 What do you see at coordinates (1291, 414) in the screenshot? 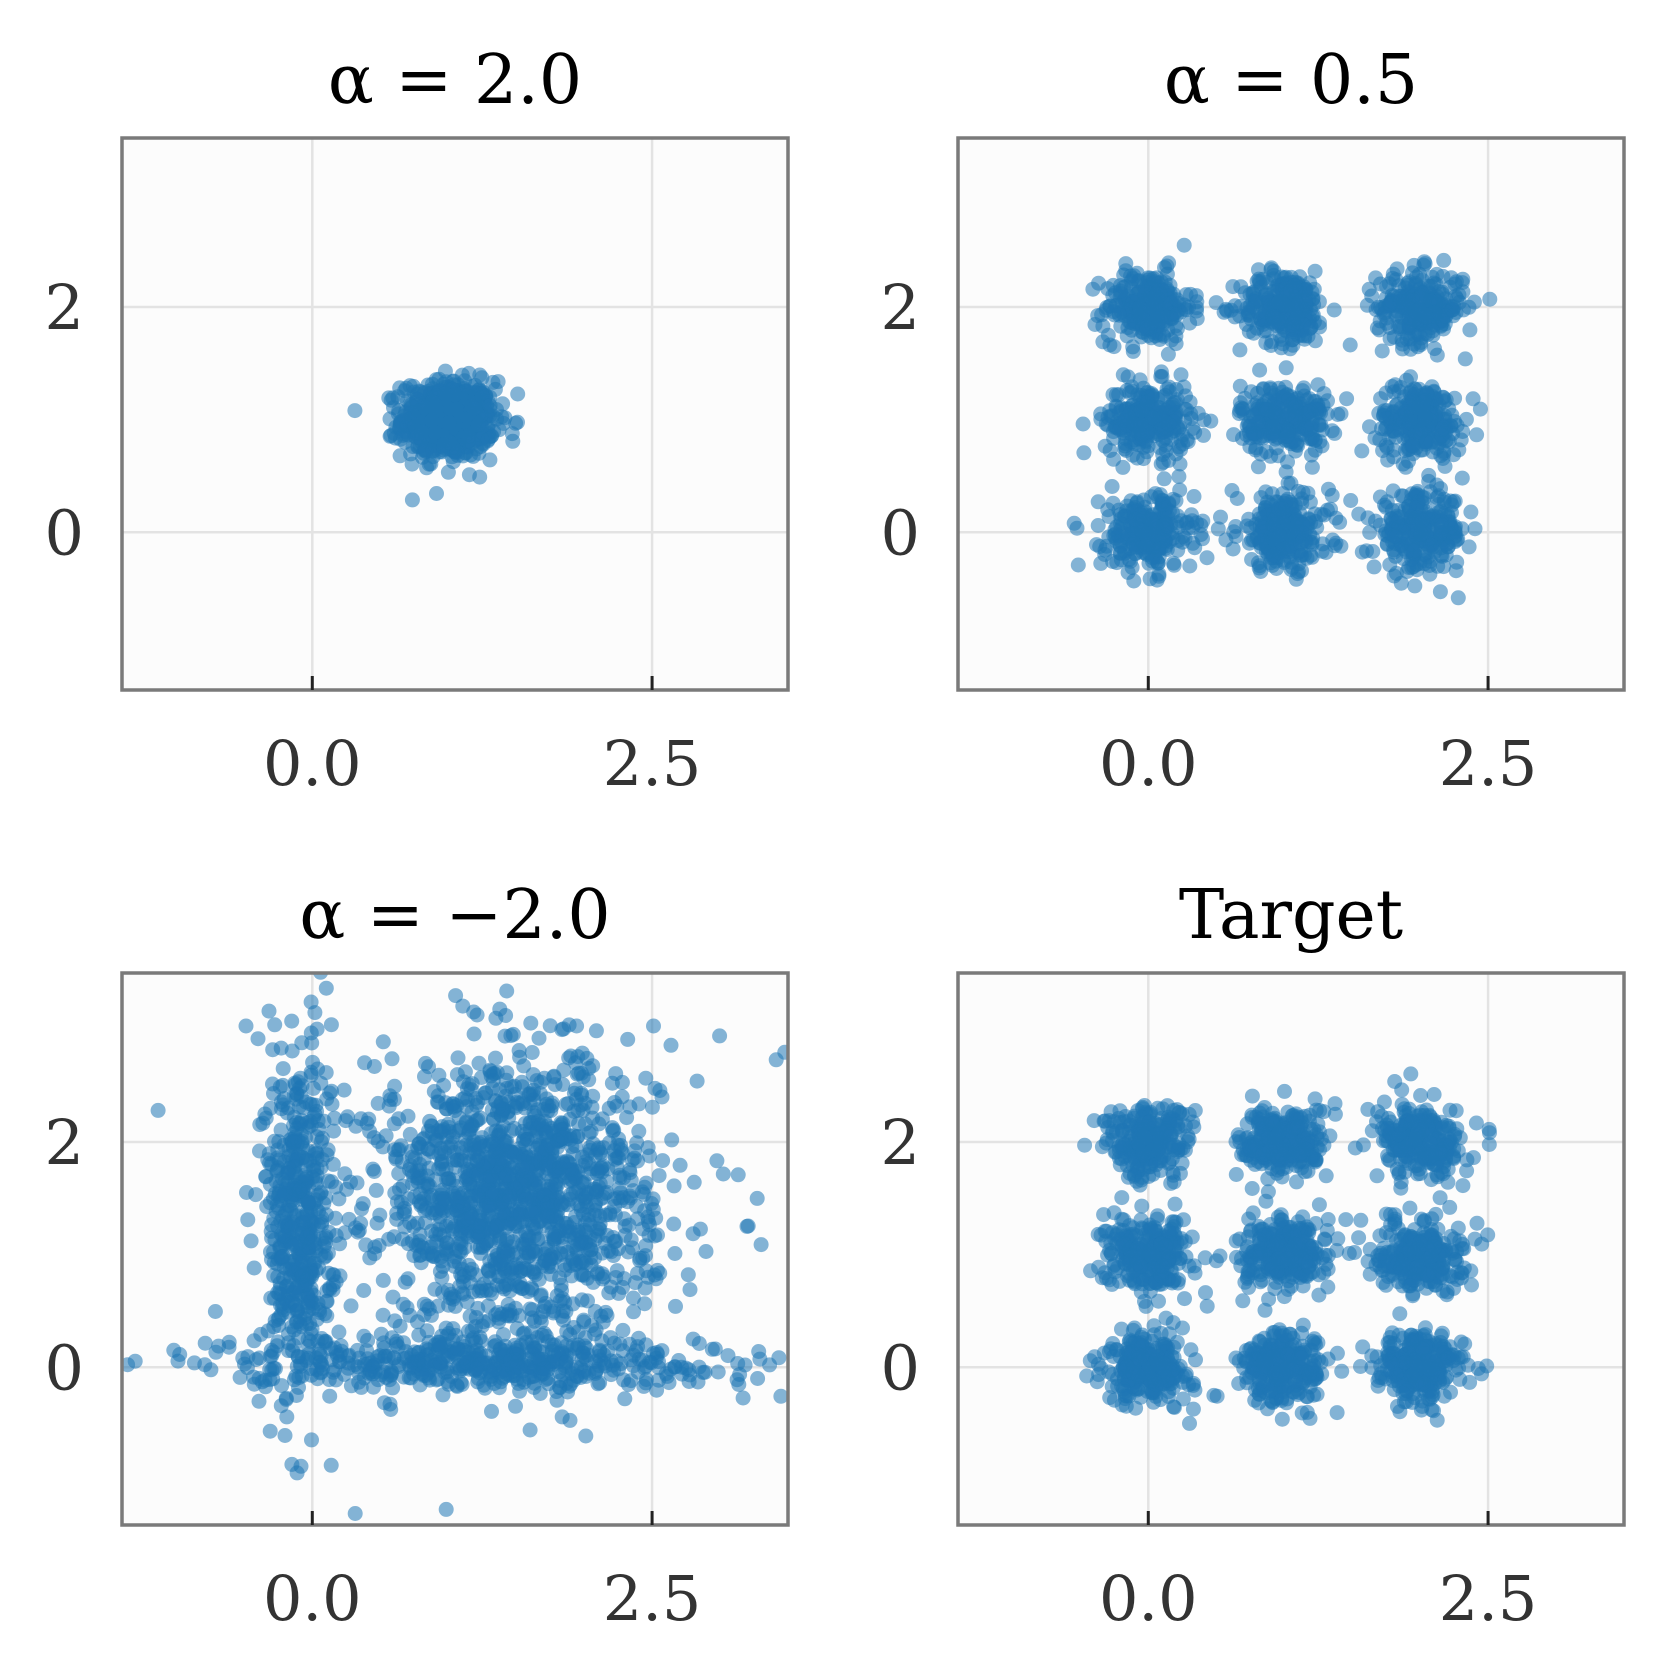
I see `axes-frame` at bounding box center [1291, 414].